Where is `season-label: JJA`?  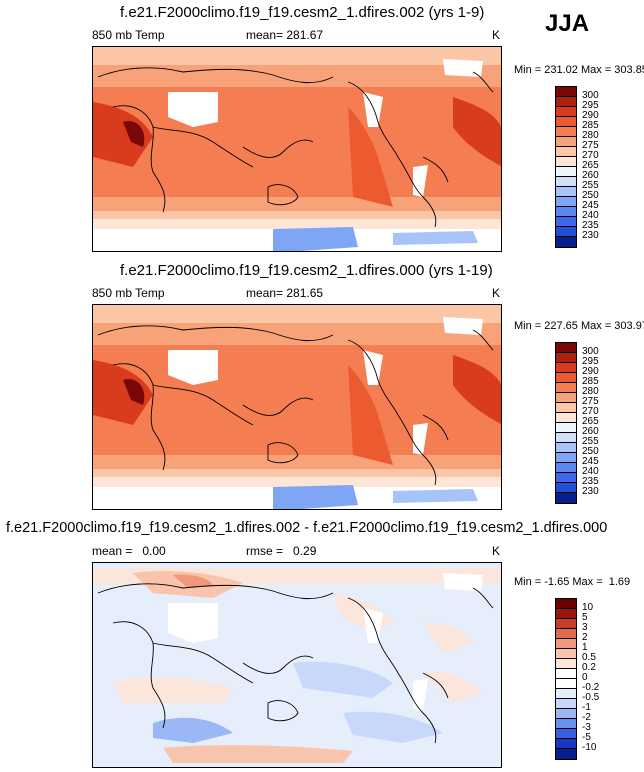
season-label: JJA is located at coordinates (567, 23).